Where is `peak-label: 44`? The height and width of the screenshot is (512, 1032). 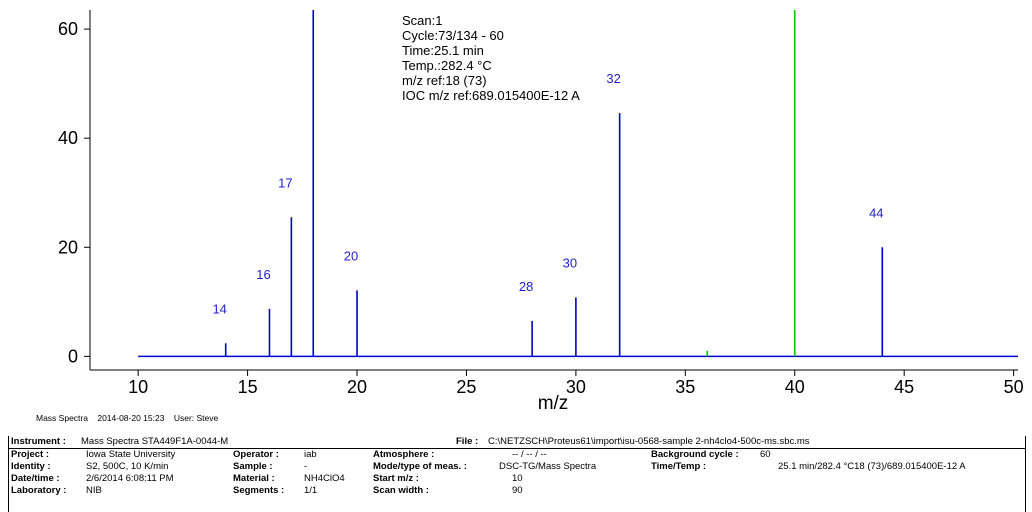
peak-label: 44 is located at coordinates (876, 212).